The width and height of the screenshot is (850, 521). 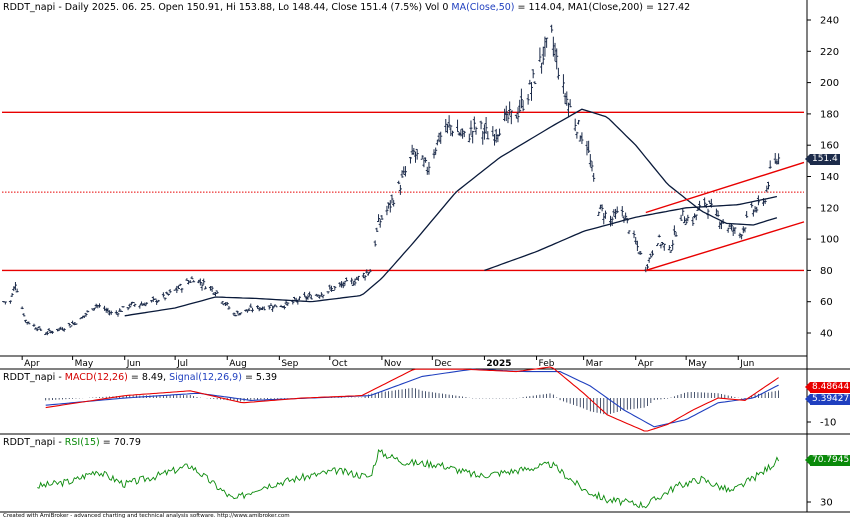 What do you see at coordinates (32, 364) in the screenshot?
I see `x-tick-label: Apr` at bounding box center [32, 364].